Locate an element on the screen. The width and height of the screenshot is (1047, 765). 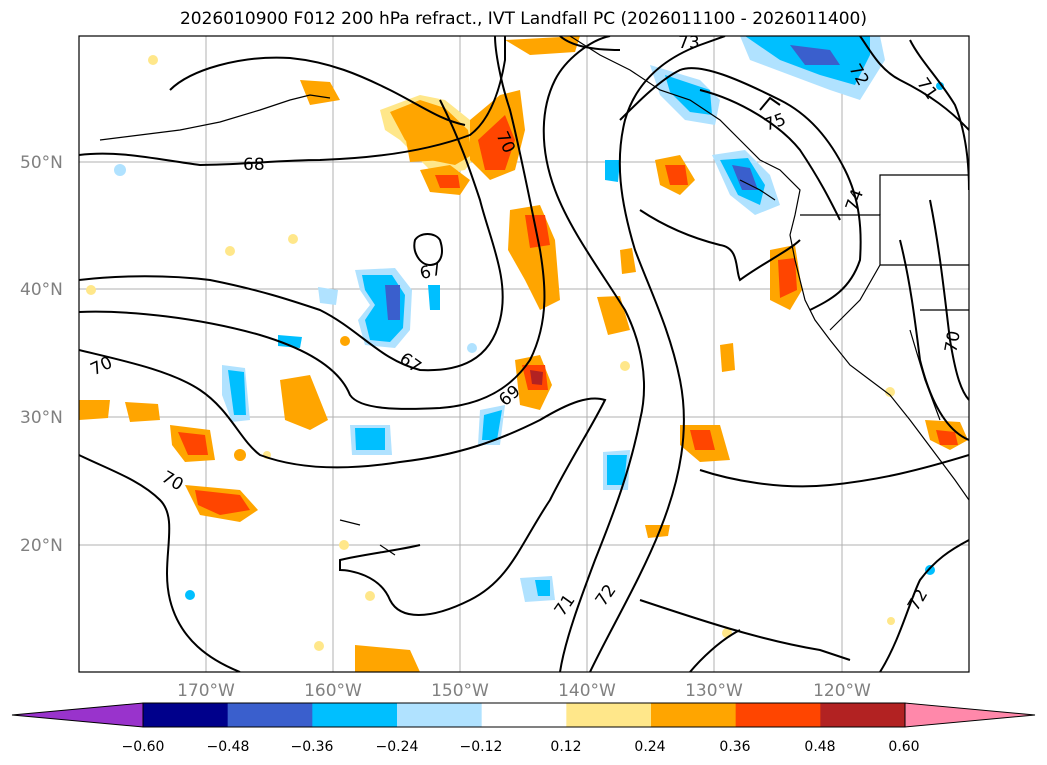
colorbar-extend-low is located at coordinates (77, 715).